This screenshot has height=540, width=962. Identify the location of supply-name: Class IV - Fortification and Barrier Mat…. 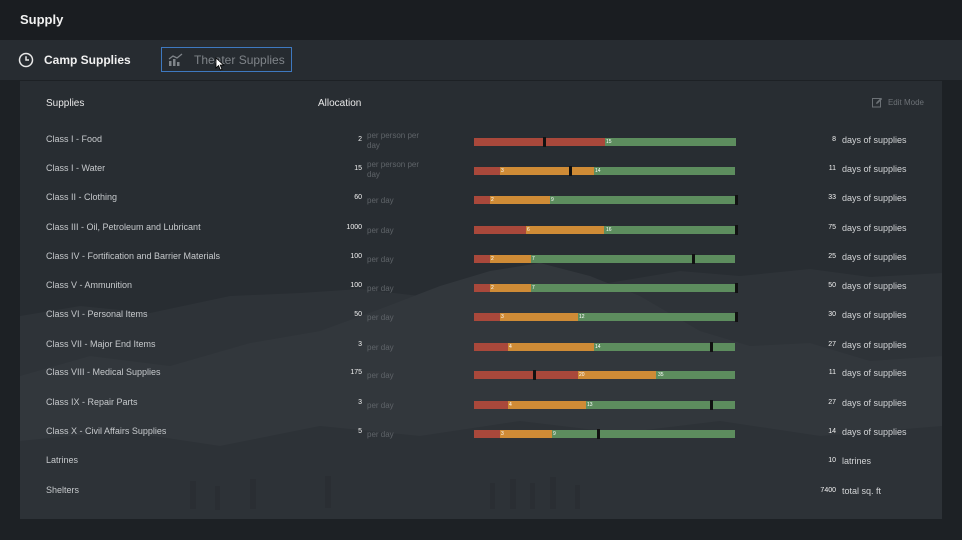
(133, 256).